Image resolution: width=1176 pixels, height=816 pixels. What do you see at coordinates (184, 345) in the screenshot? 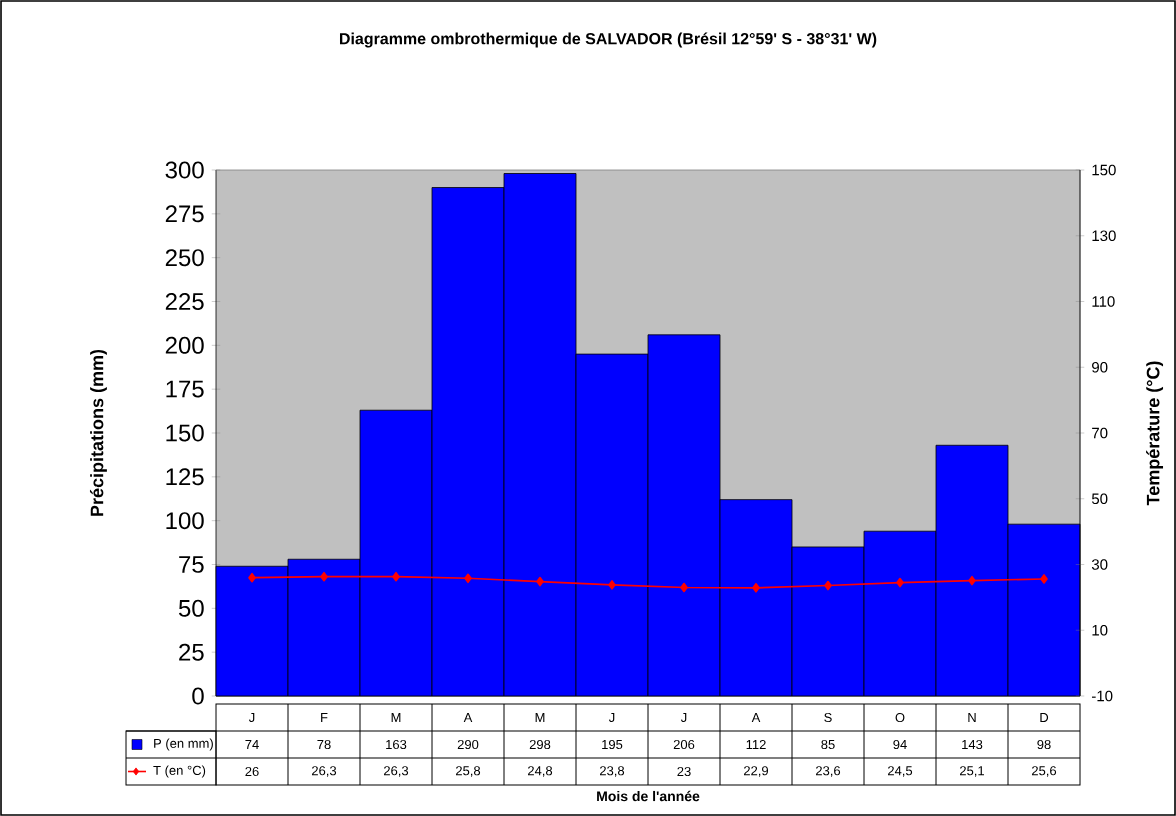
I see `y-tick-label: 200` at bounding box center [184, 345].